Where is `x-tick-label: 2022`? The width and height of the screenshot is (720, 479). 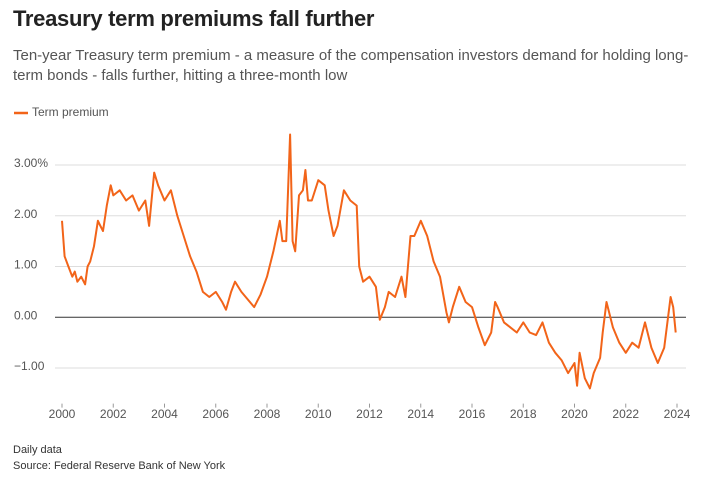 x-tick-label: 2022 is located at coordinates (625, 414).